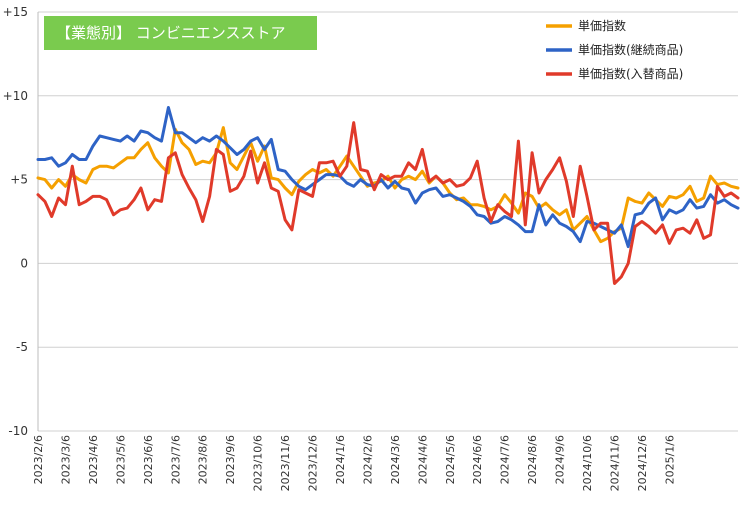 This screenshot has width=742, height=510. Describe the element at coordinates (120, 459) in the screenshot. I see `x-tick-label: 2023/5/6` at that location.